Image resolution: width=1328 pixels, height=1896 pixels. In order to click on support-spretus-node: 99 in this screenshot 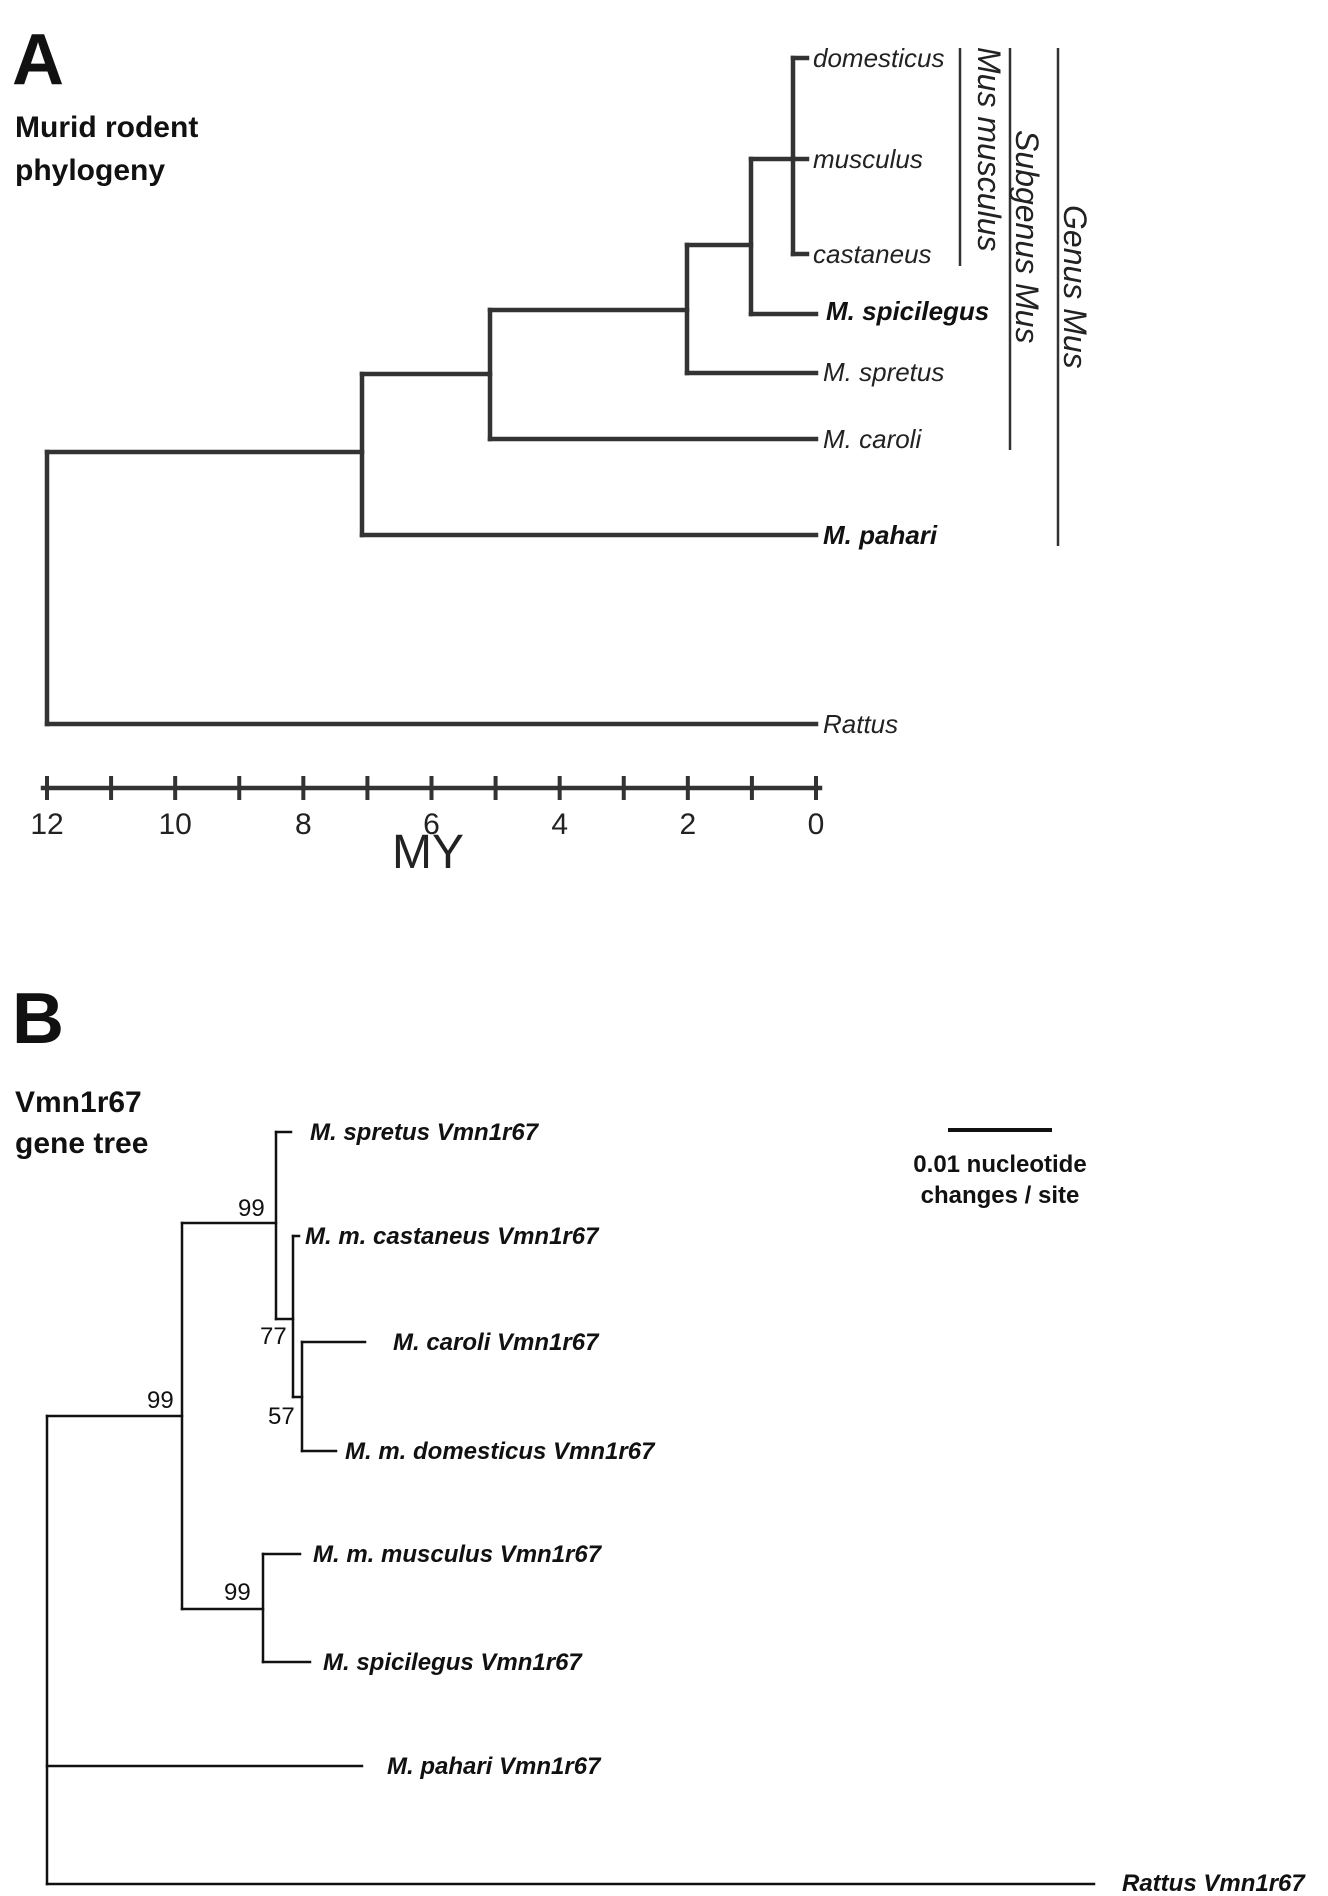, I will do `click(251, 1208)`.